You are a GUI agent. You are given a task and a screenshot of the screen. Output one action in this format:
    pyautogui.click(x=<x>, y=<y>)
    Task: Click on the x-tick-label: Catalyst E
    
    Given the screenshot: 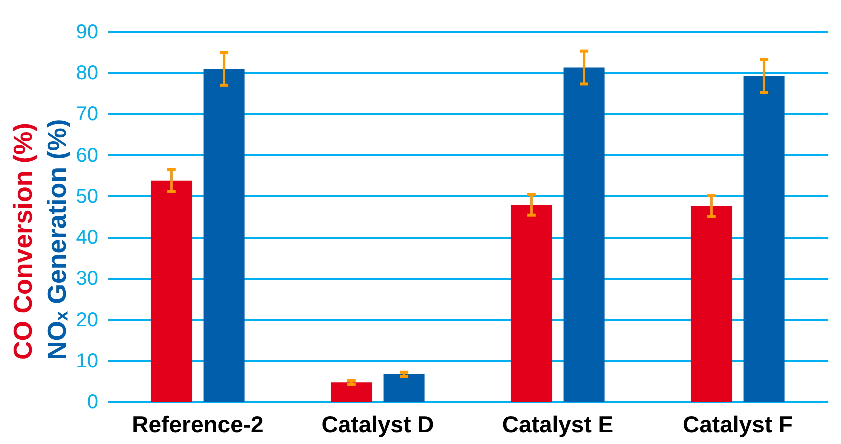 What is the action you would take?
    pyautogui.click(x=558, y=425)
    